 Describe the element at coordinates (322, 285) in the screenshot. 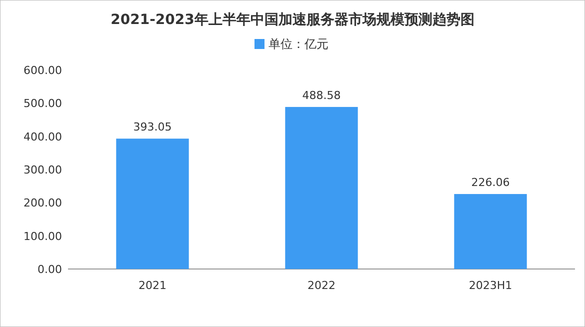

I see `x-tick-label: 2022` at that location.